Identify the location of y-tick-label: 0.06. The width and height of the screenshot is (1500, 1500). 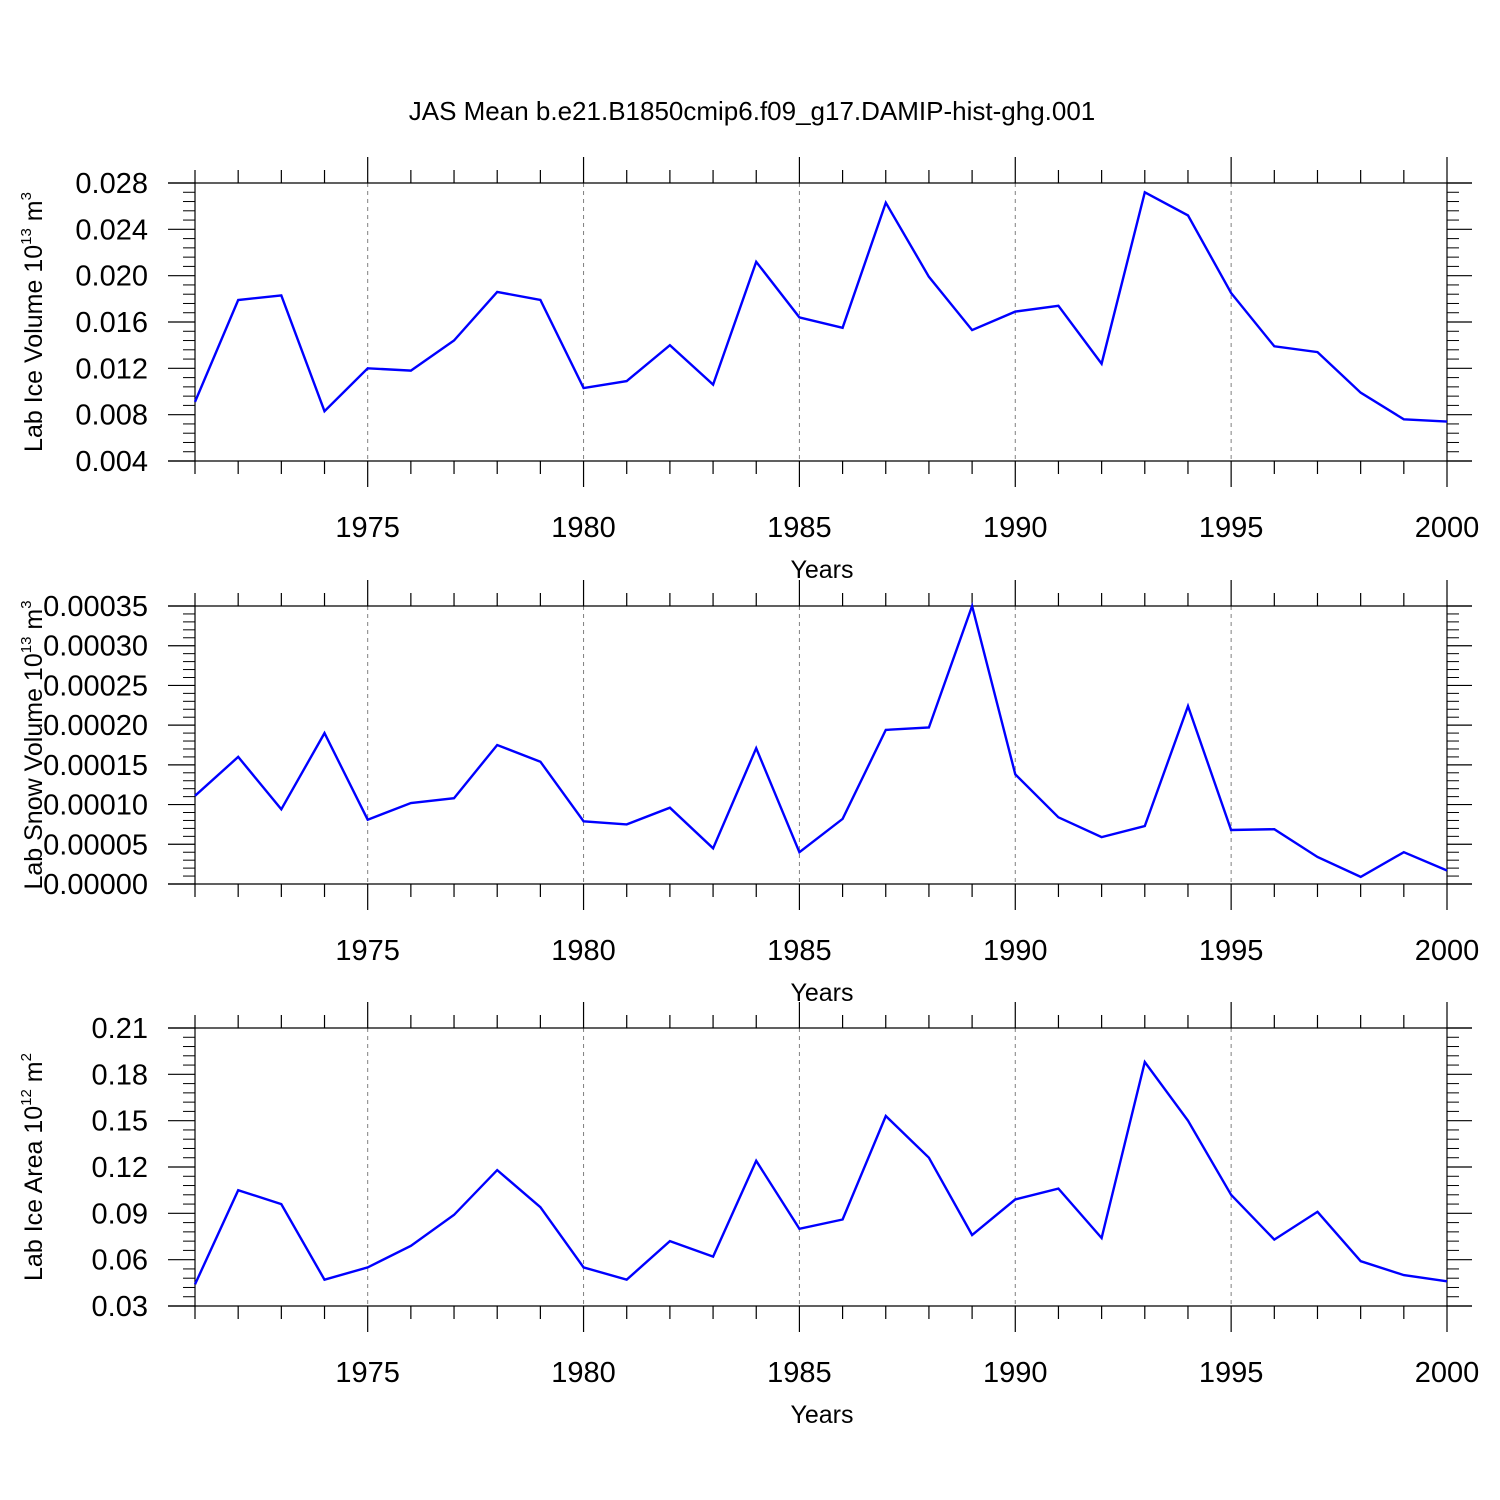
(120, 1261).